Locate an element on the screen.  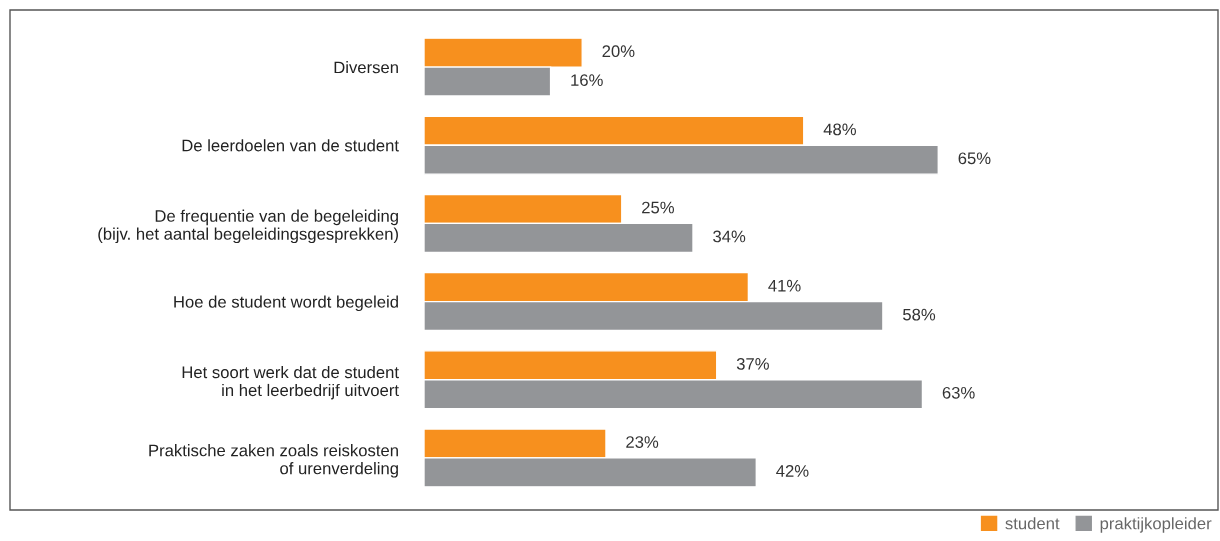
data-label: 42% is located at coordinates (792, 471).